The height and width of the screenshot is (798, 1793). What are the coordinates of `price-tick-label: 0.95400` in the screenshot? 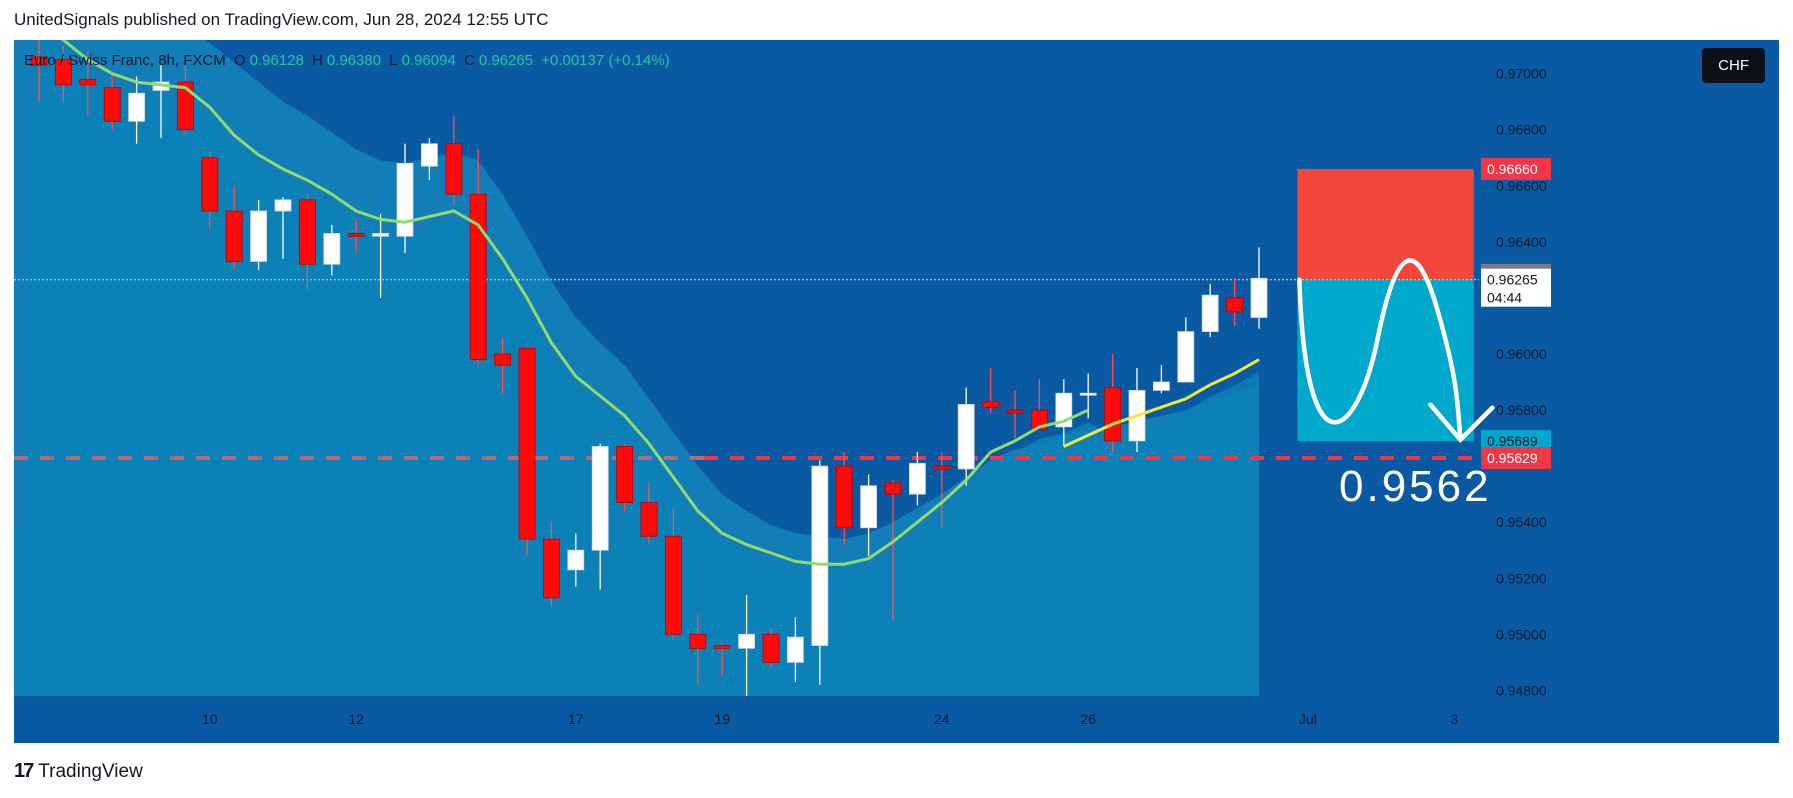 It's located at (1521, 522).